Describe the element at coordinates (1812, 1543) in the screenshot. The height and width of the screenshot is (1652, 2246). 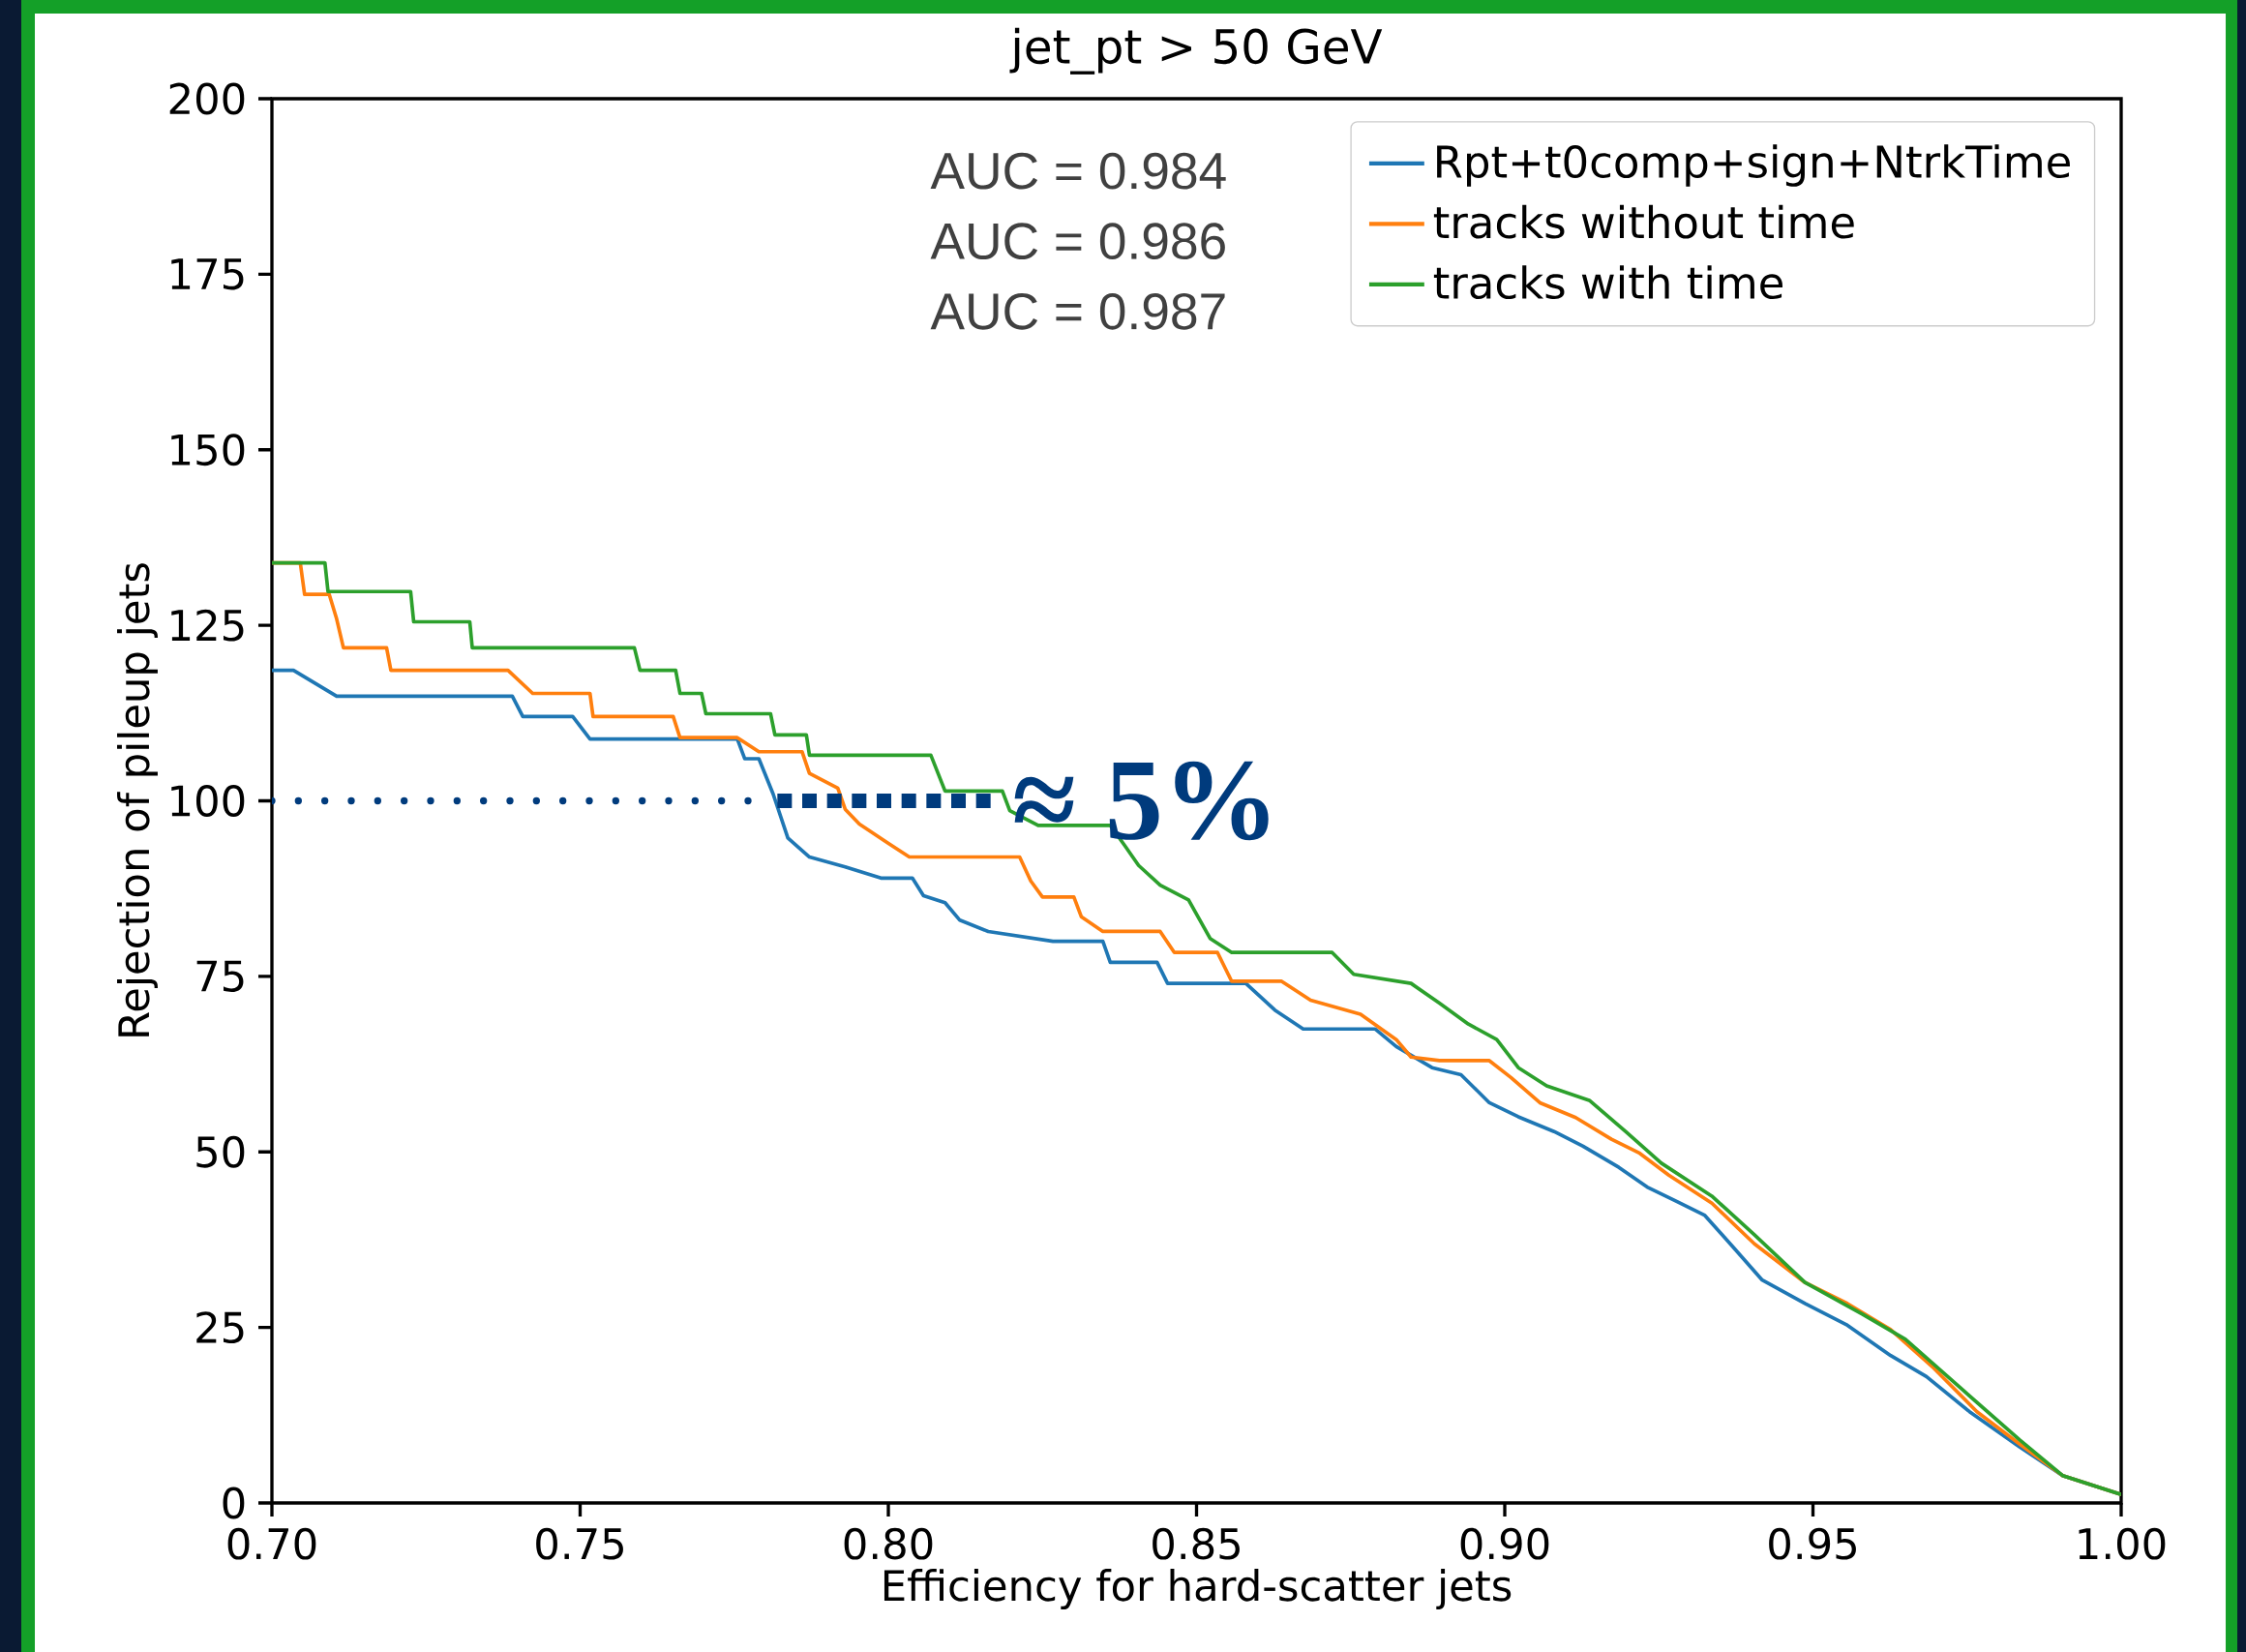
I see `x-tick-label: 0.95` at that location.